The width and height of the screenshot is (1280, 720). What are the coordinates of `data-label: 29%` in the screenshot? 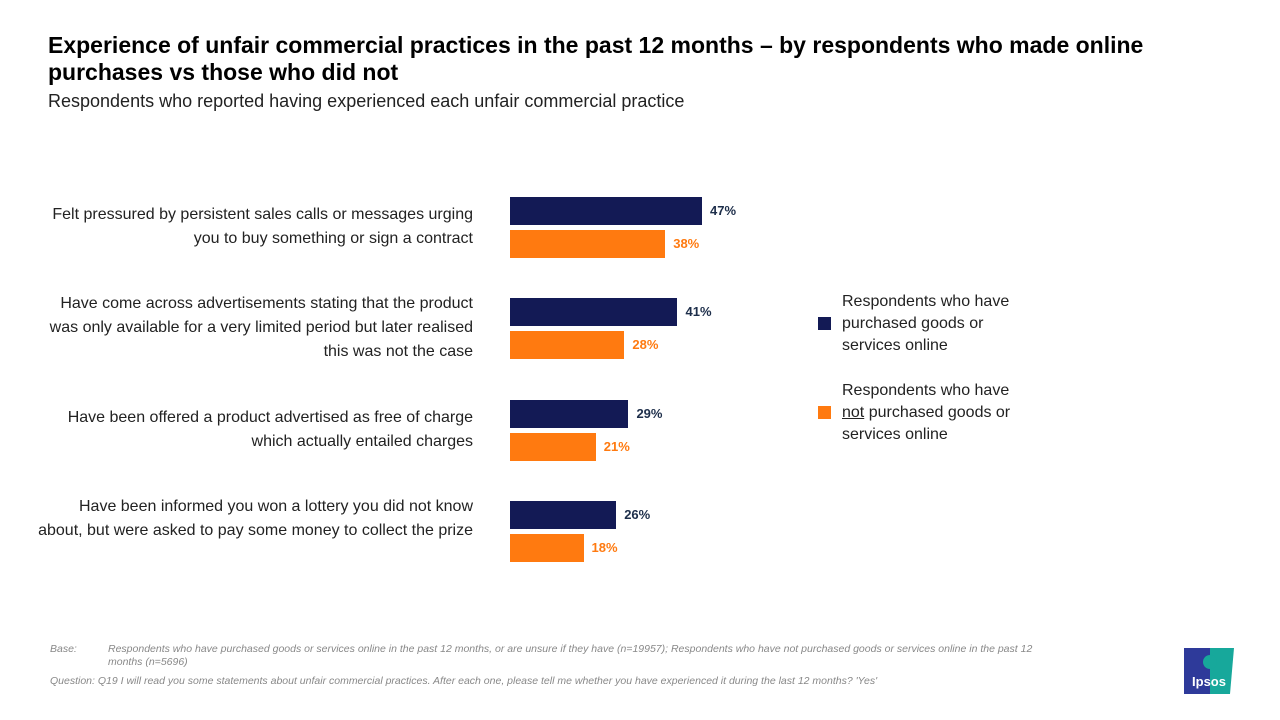 It's located at (649, 413).